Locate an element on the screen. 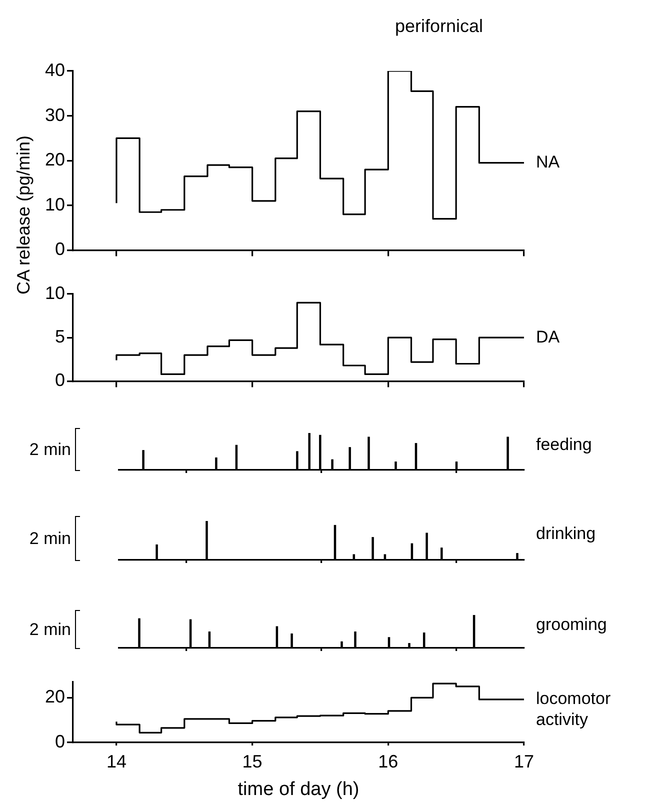 Image resolution: width=647 pixels, height=808 pixels. x-tick-label: 14 is located at coordinates (116, 761).